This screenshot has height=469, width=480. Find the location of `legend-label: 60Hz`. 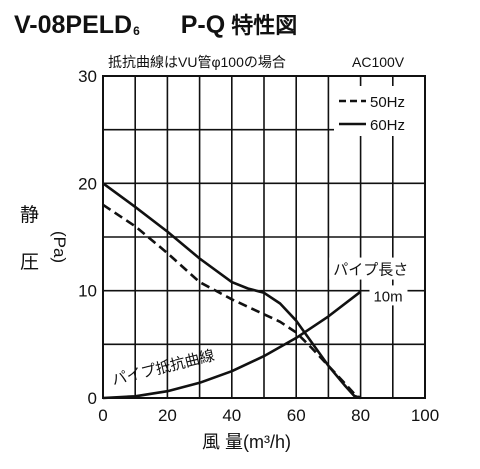

legend-label: 60Hz is located at coordinates (387, 125).